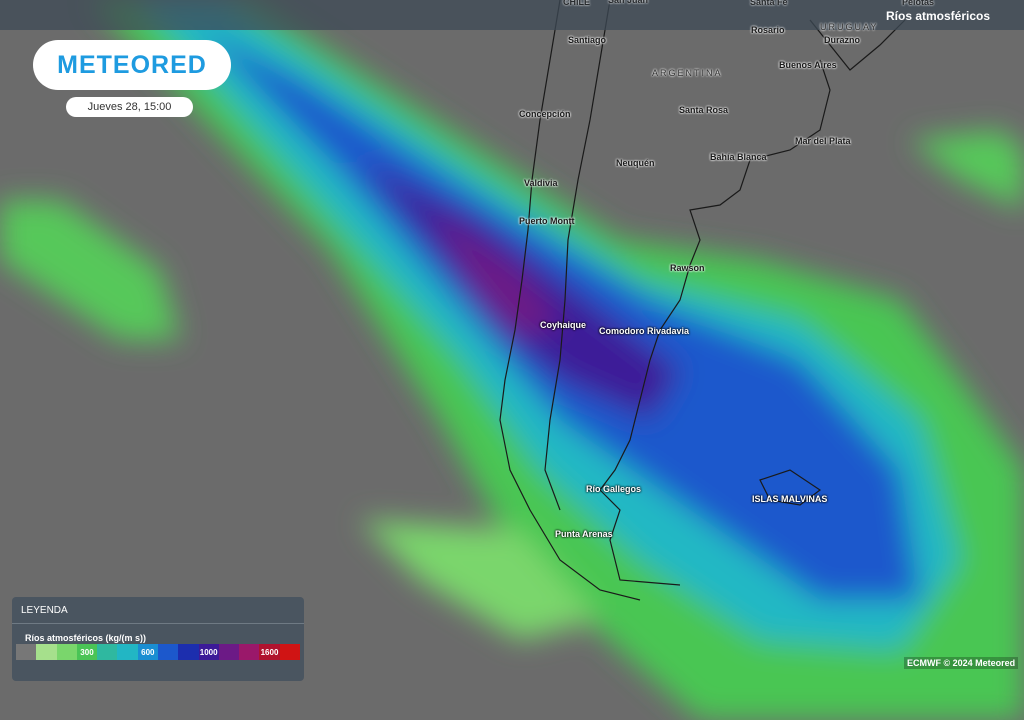 This screenshot has height=720, width=1024. What do you see at coordinates (545, 114) in the screenshot?
I see `place-label: Concepción` at bounding box center [545, 114].